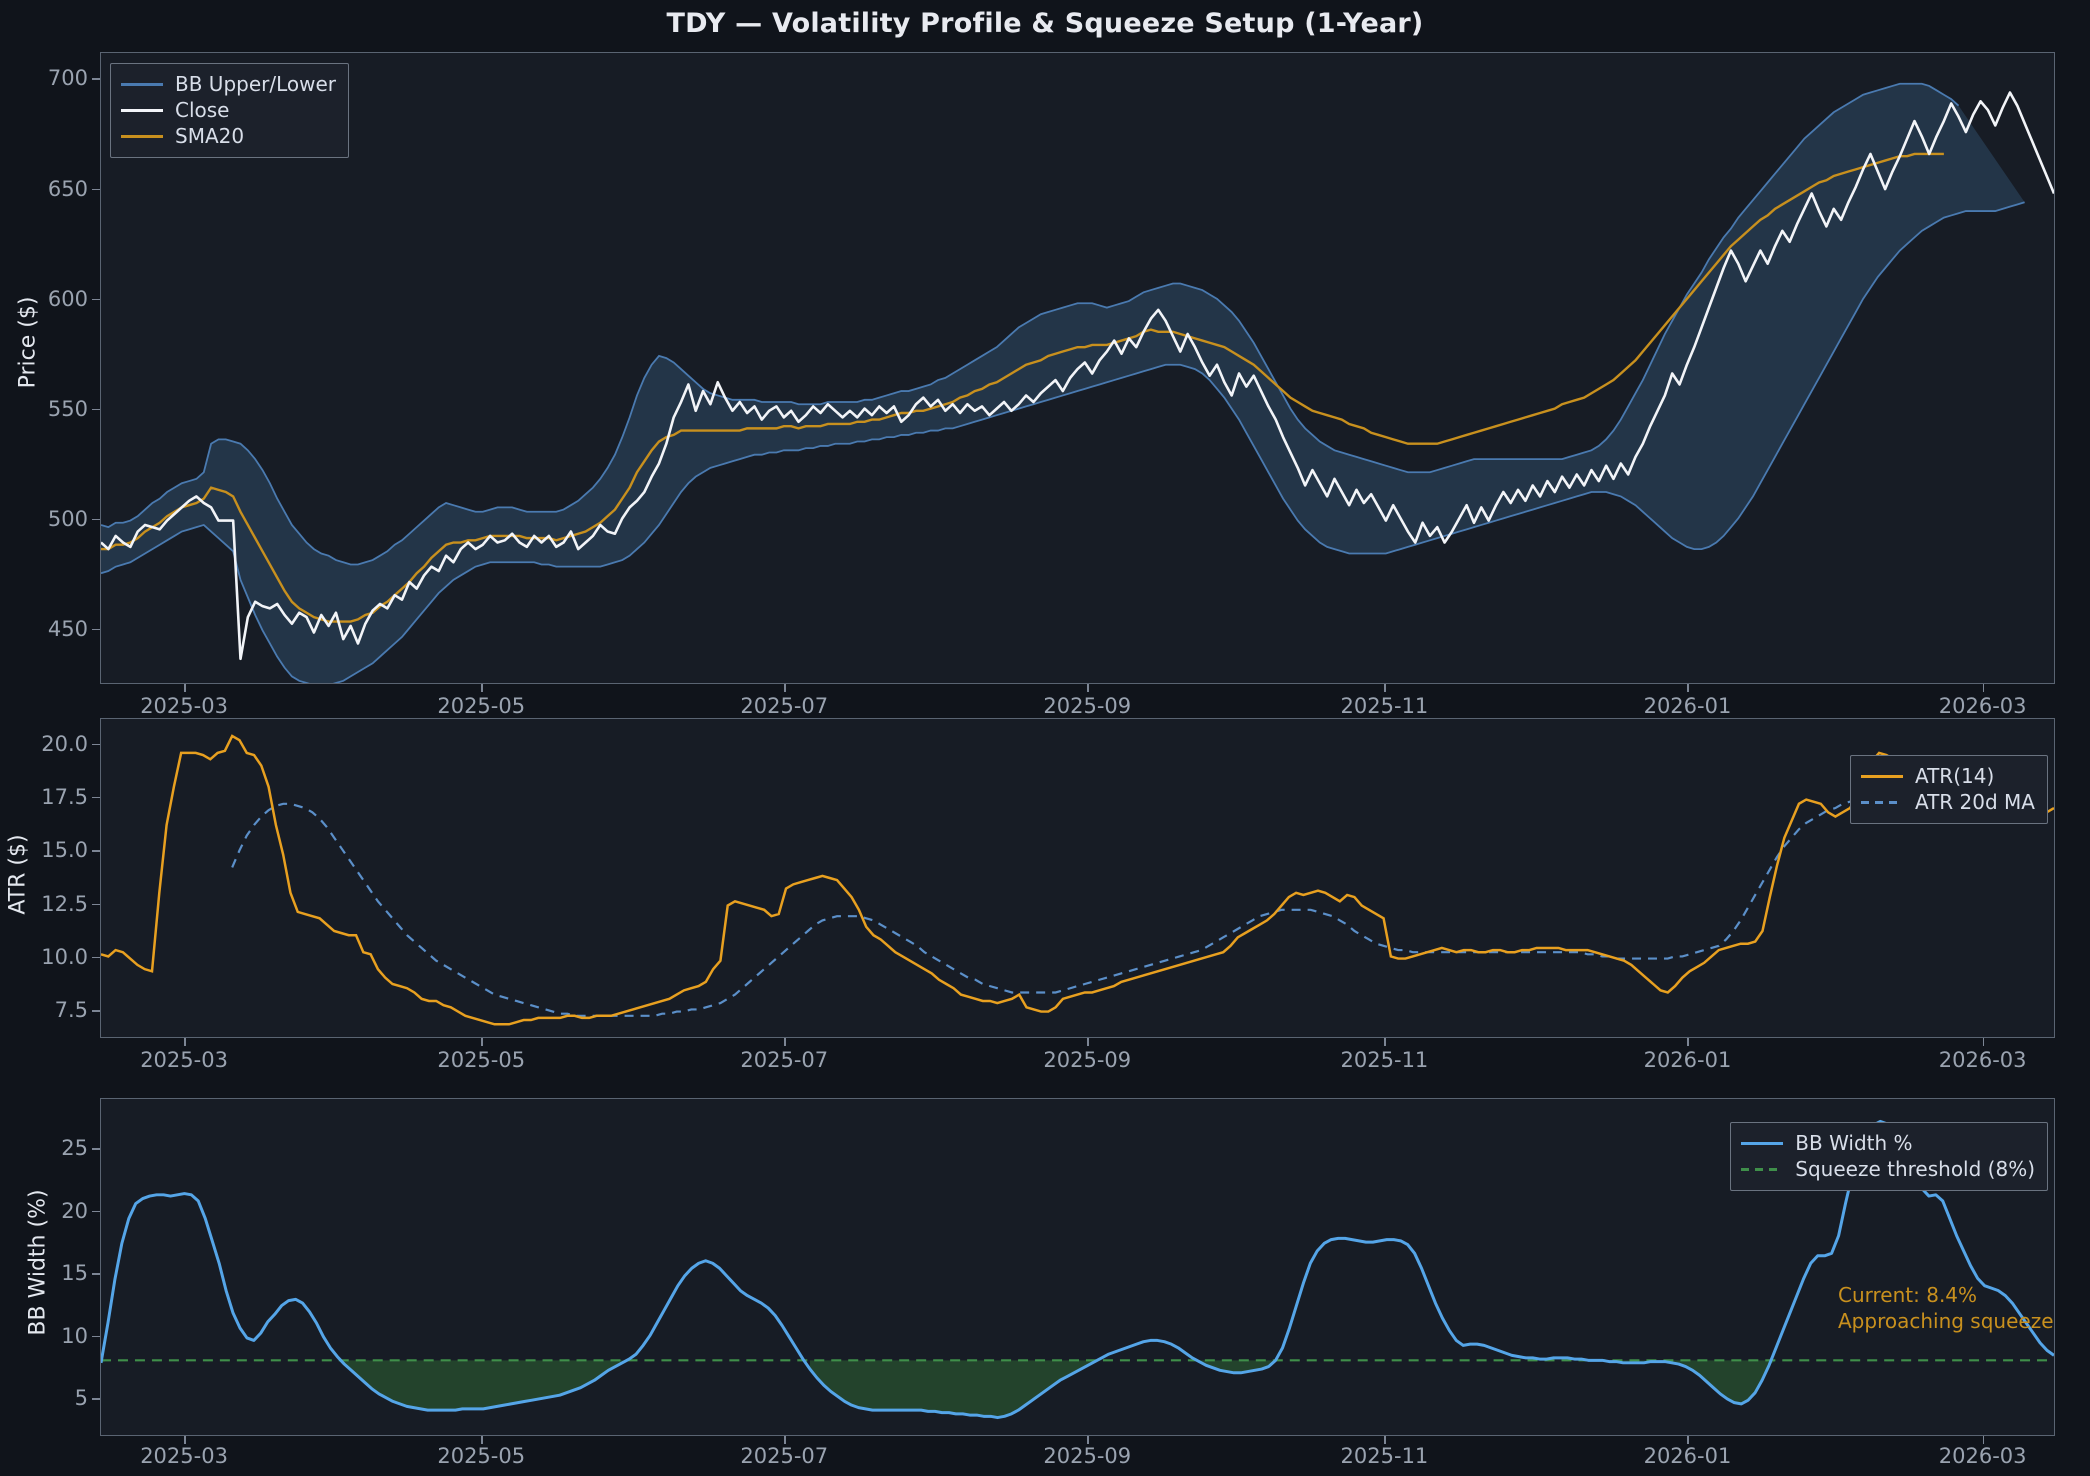  Describe the element at coordinates (28, 342) in the screenshot. I see `price-y-axis-label: Price ($)` at that location.